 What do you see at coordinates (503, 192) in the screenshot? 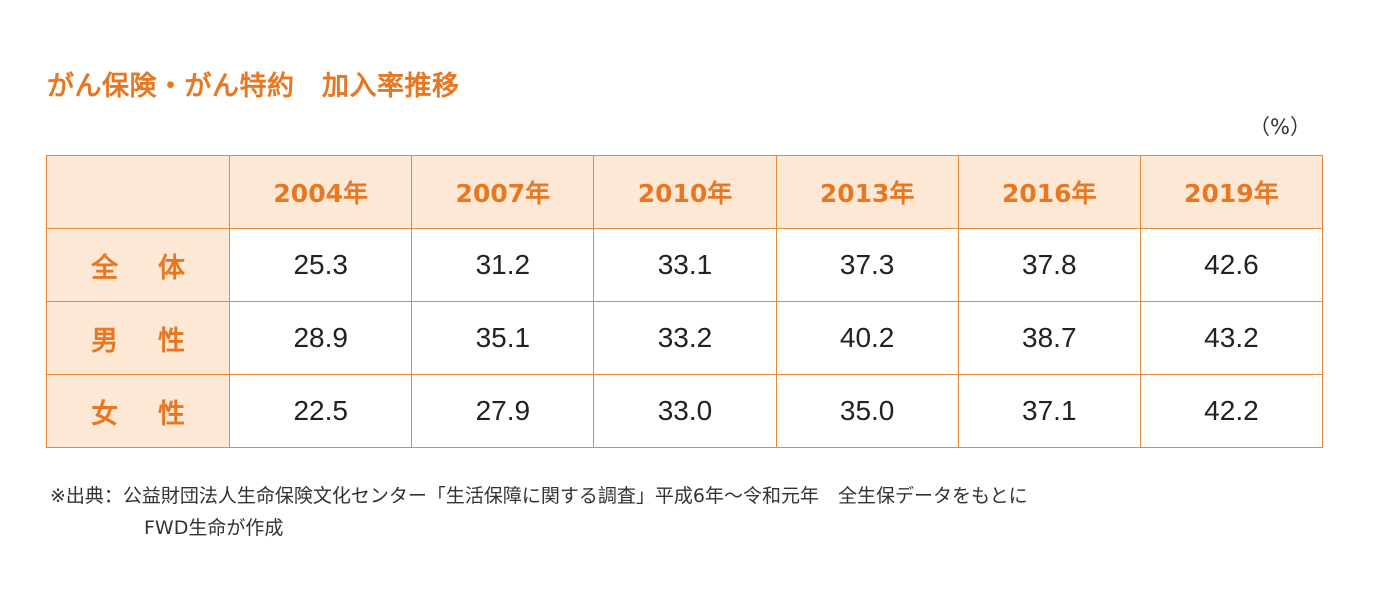
I see `column-header: 2007年` at bounding box center [503, 192].